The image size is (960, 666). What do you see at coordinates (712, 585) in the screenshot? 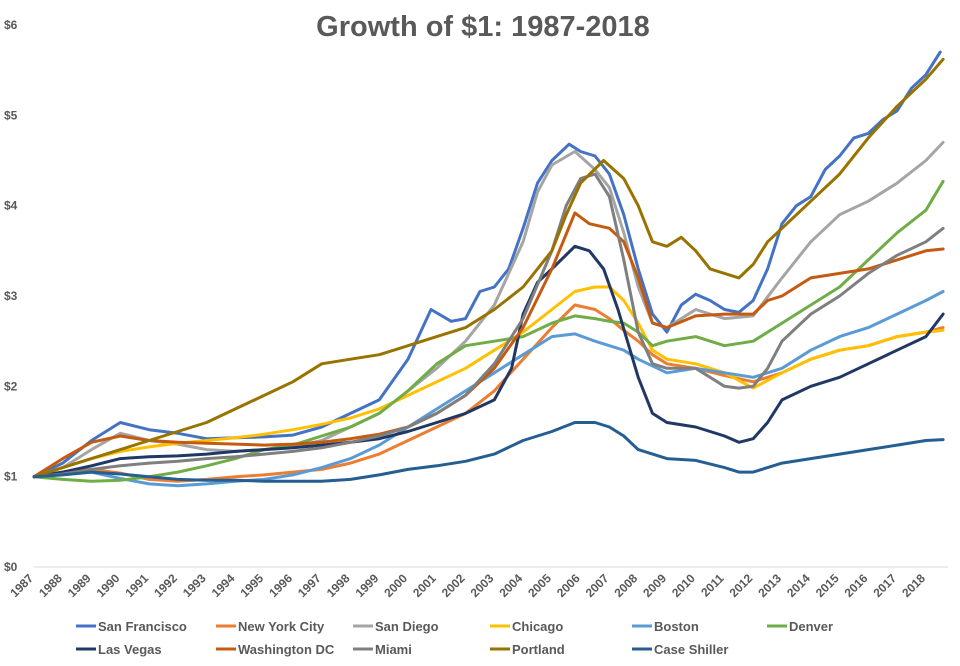
I see `x-tick-label: 2011` at bounding box center [712, 585].